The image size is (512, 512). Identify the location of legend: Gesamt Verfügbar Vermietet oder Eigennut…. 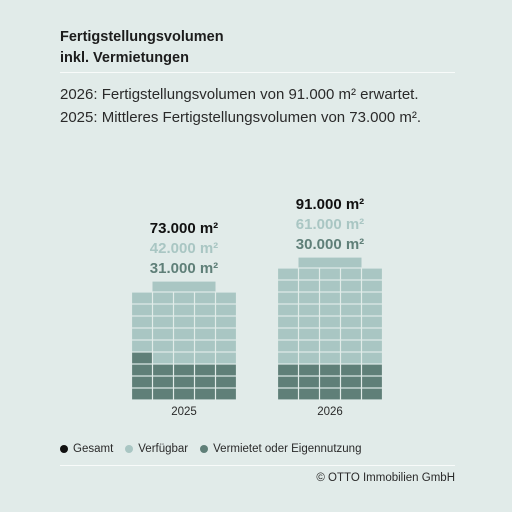
(216, 449).